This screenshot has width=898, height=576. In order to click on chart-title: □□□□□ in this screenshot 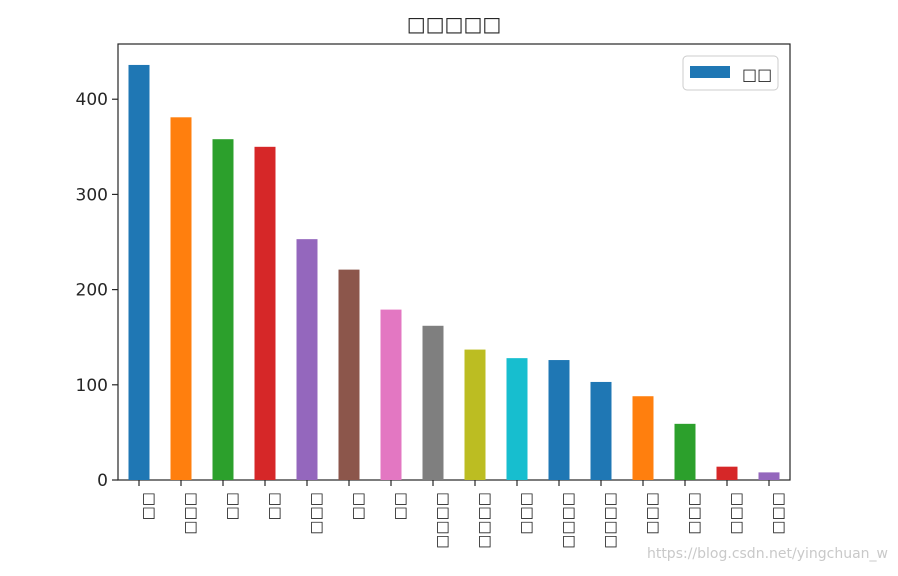, I will do `click(454, 24)`.